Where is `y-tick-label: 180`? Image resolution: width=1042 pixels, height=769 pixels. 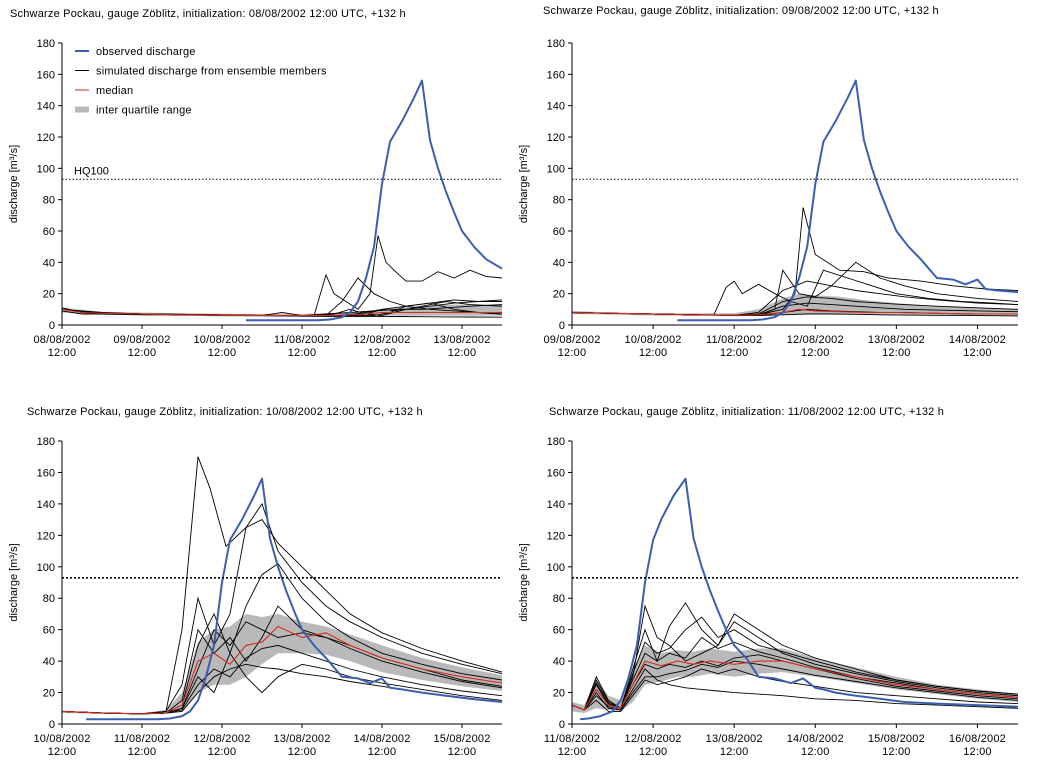
y-tick-label: 180 is located at coordinates (46, 44).